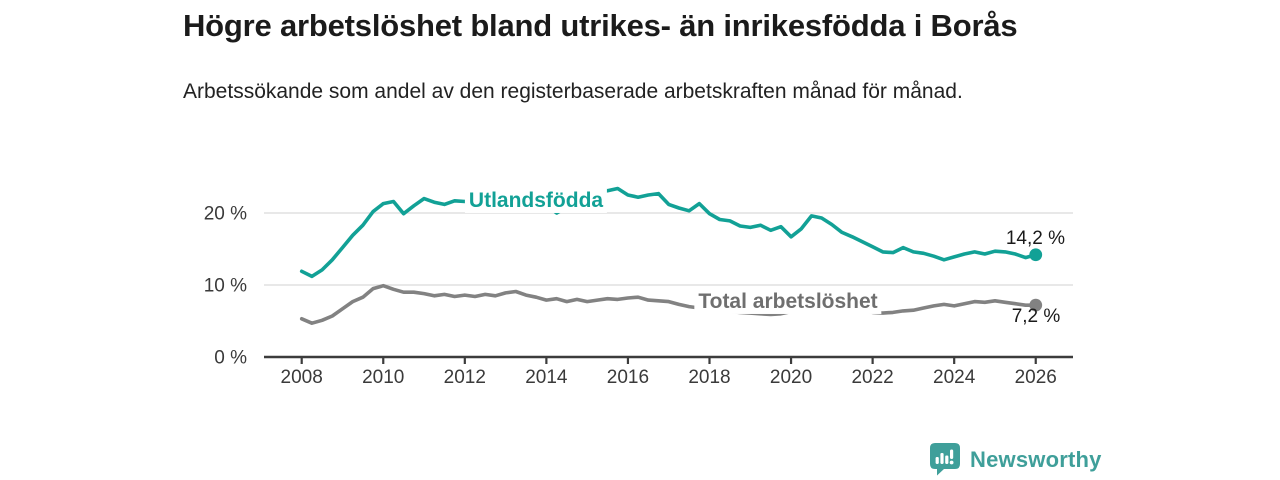 Image resolution: width=1280 pixels, height=480 pixels. What do you see at coordinates (383, 377) in the screenshot?
I see `x-tick-label: 2010` at bounding box center [383, 377].